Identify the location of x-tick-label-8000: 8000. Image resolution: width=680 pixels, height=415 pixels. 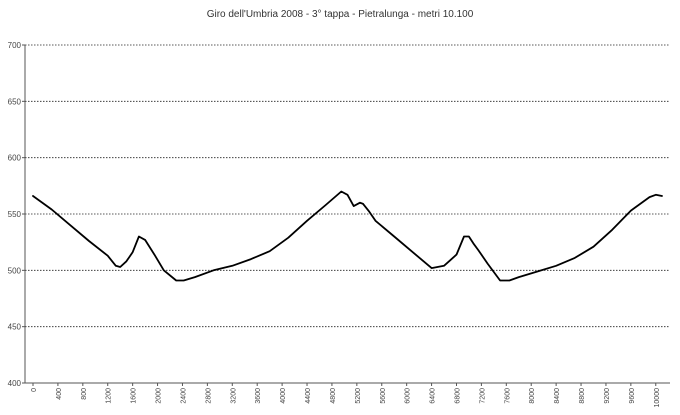
(532, 396).